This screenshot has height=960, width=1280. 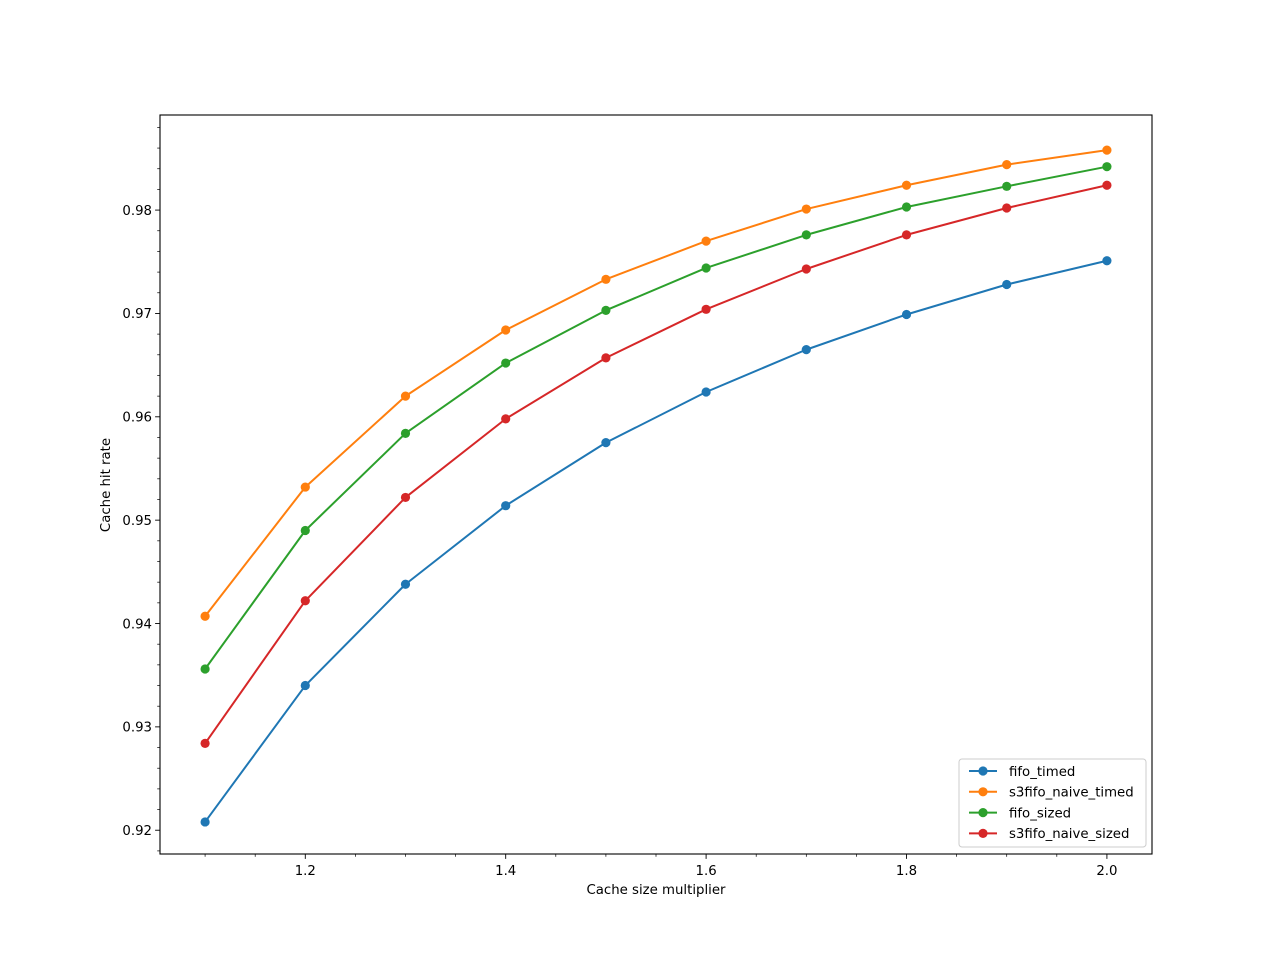 What do you see at coordinates (137, 521) in the screenshot?
I see `y-tick-label: 0.95` at bounding box center [137, 521].